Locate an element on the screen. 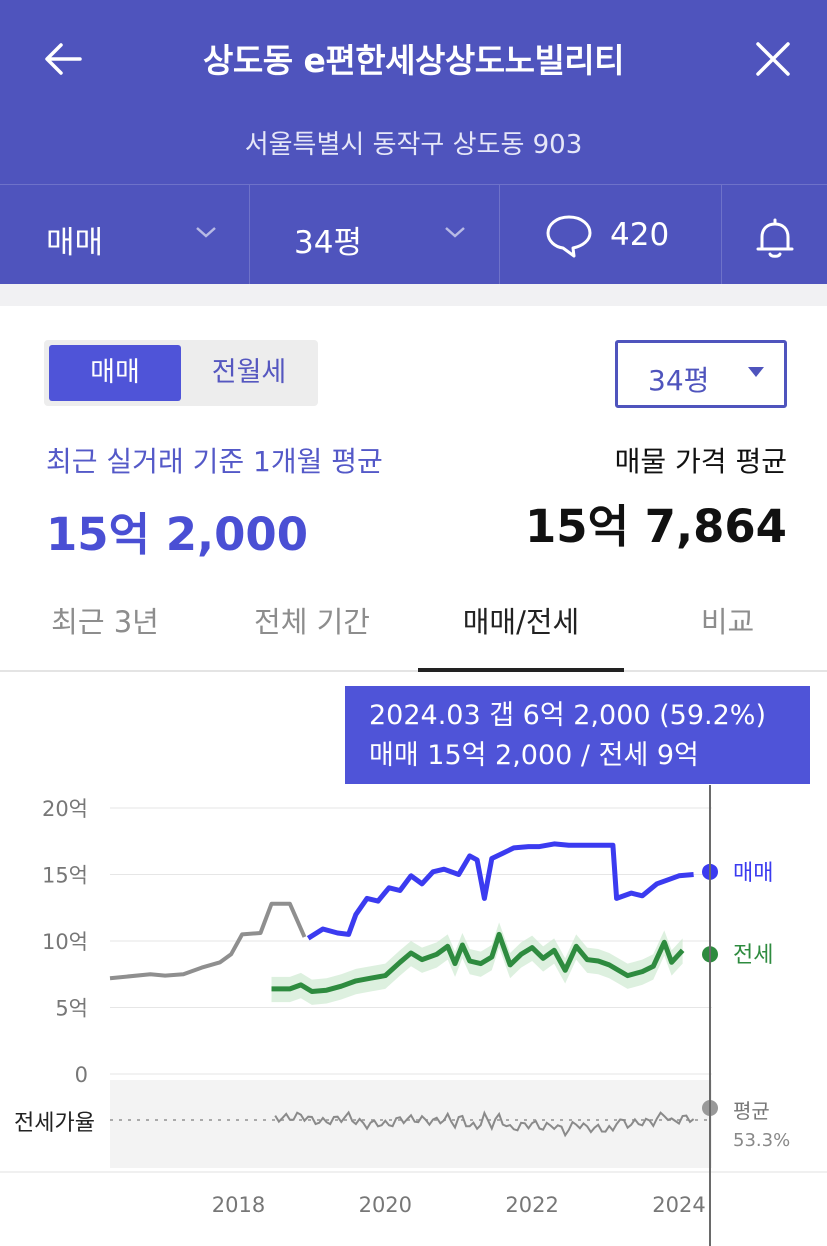 This screenshot has height=1246, width=827. ratio-line is located at coordinates (484, 1124).